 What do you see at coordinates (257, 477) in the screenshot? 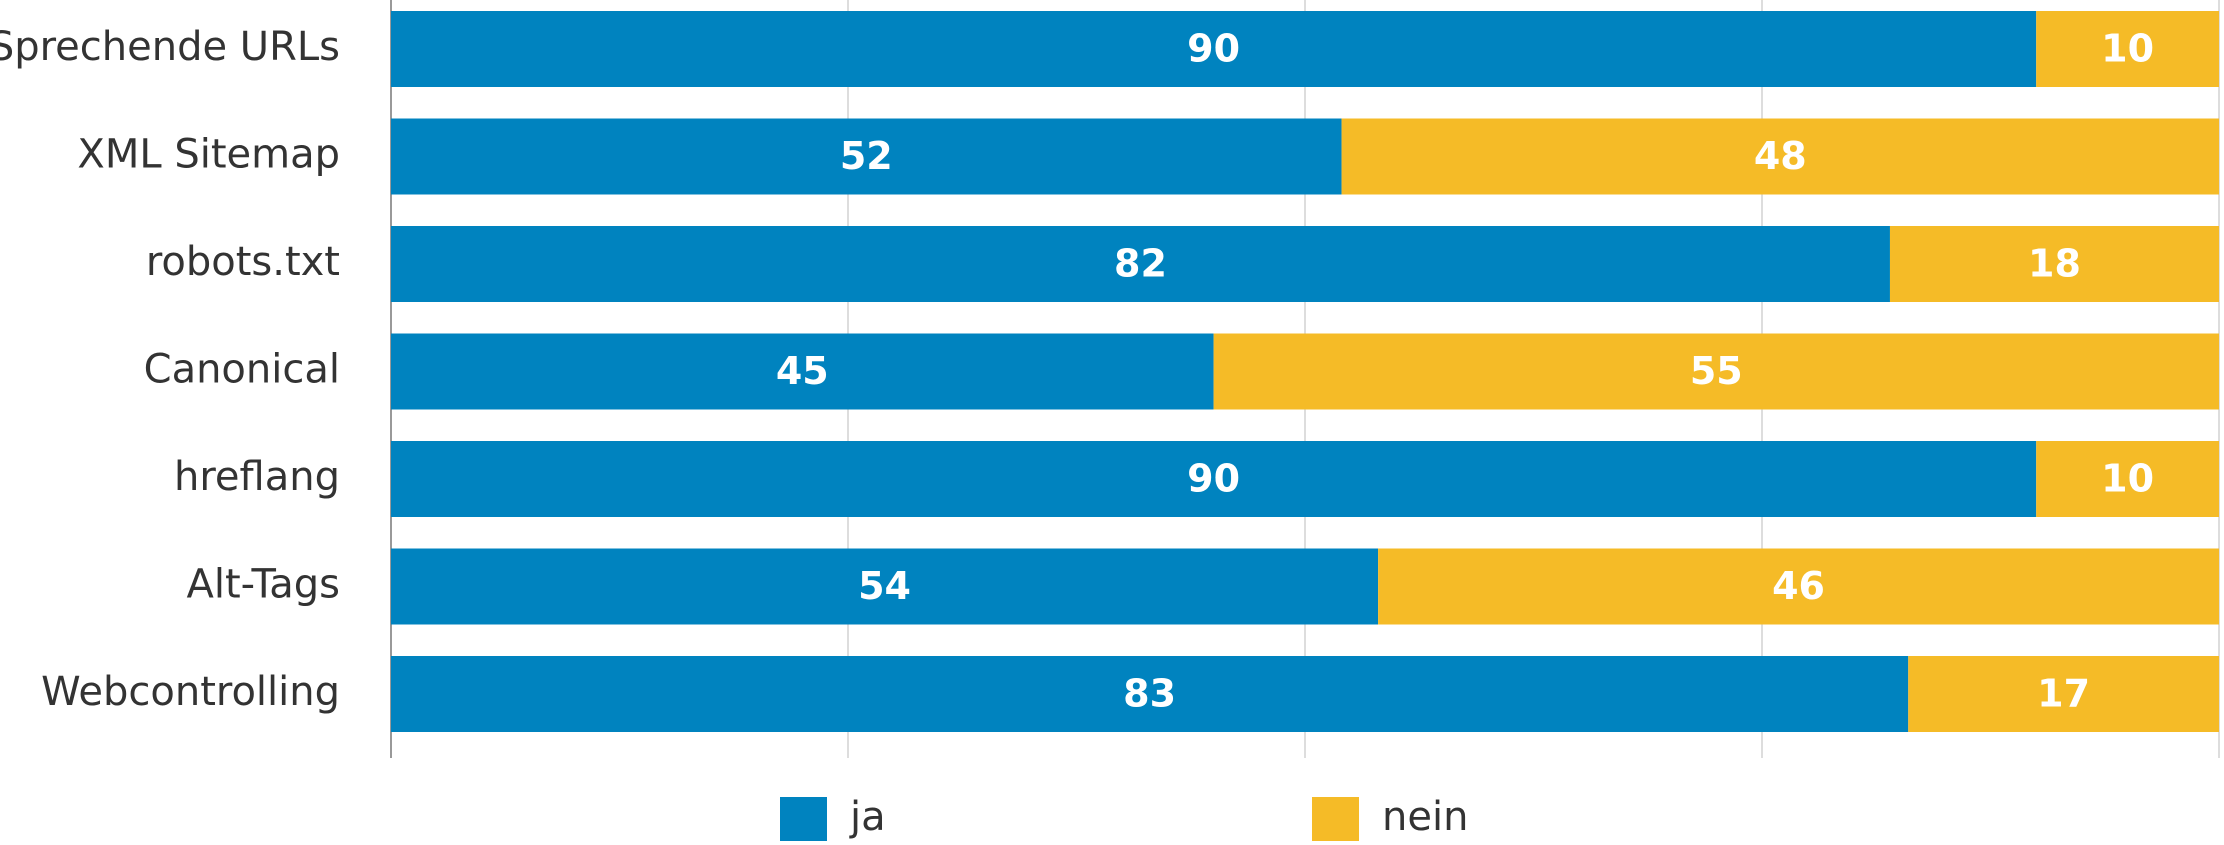
I see `y-tick-label: hreflang` at bounding box center [257, 477].